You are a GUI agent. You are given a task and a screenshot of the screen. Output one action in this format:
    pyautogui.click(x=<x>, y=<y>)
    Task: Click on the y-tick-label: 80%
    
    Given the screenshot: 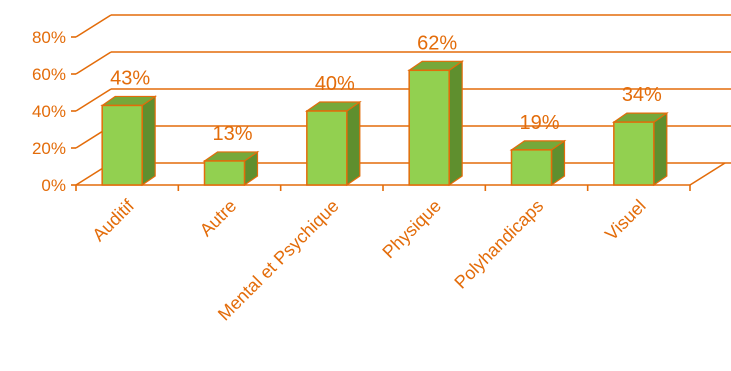 What is the action you would take?
    pyautogui.click(x=49, y=37)
    